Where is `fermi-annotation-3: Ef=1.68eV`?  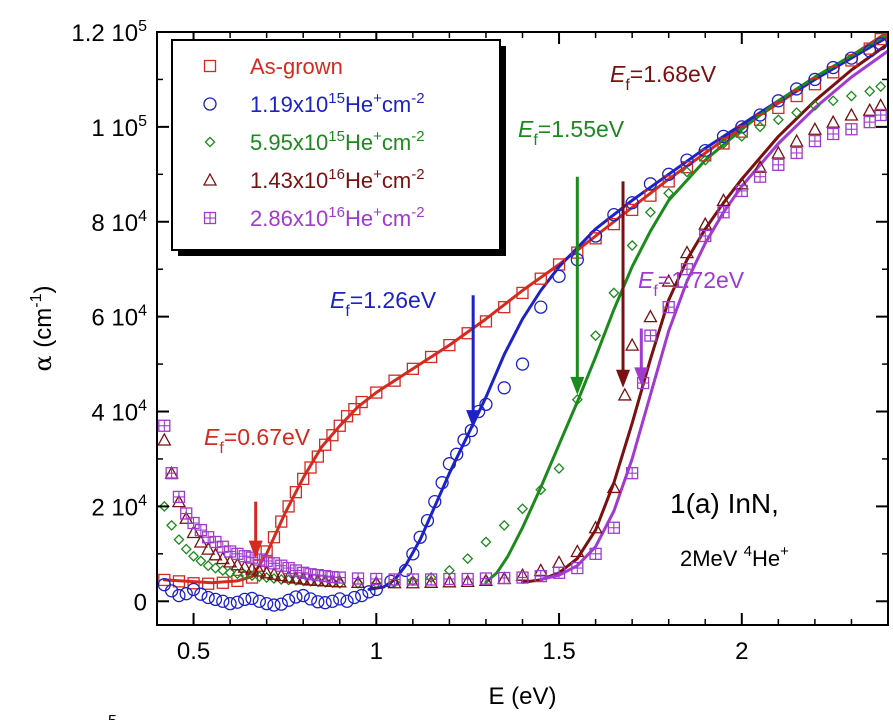 fermi-annotation-3: Ef=1.68eV is located at coordinates (663, 224).